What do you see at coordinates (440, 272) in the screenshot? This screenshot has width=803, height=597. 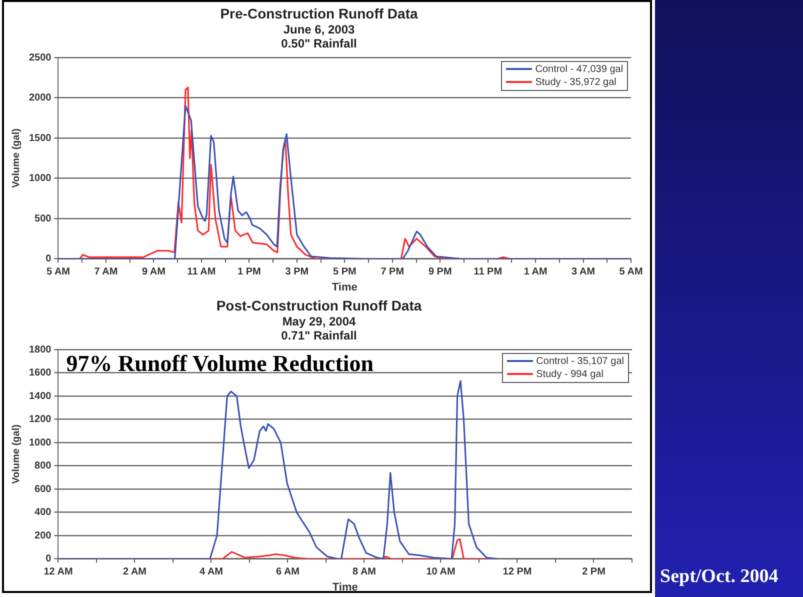 I see `x-tick-label: 9 PM` at bounding box center [440, 272].